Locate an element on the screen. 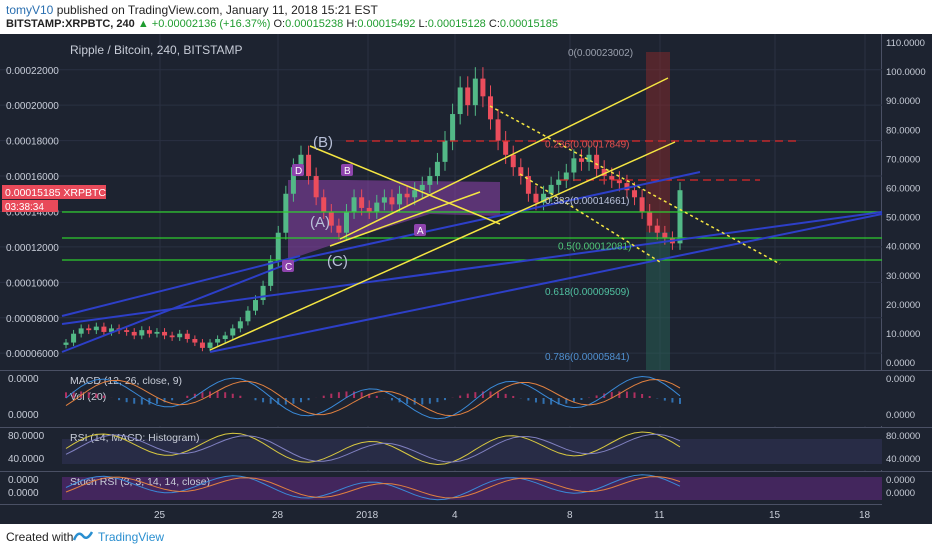 The height and width of the screenshot is (550, 932). fib-level-label: 0.236(0.00017849) is located at coordinates (587, 144).